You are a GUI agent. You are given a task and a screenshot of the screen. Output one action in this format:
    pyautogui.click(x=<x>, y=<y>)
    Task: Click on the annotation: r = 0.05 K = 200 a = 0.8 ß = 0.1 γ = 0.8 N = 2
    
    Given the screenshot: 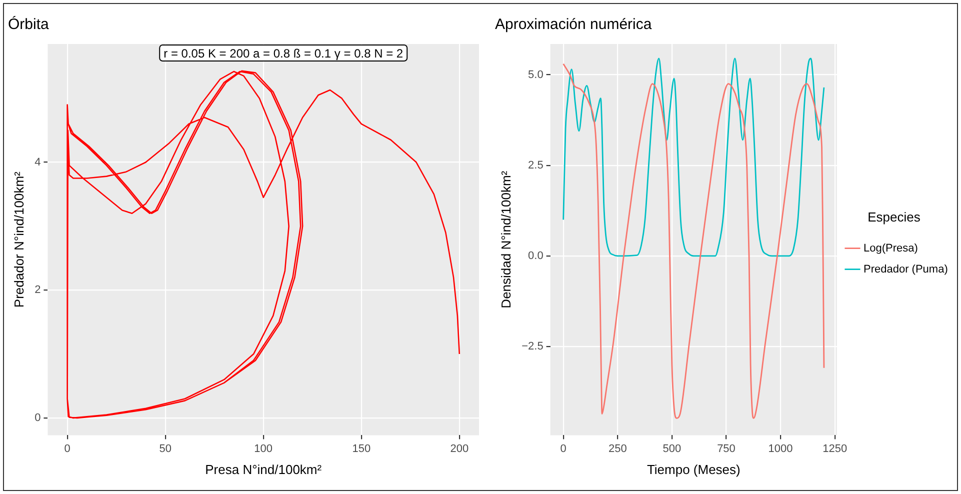 What is the action you would take?
    pyautogui.click(x=284, y=53)
    